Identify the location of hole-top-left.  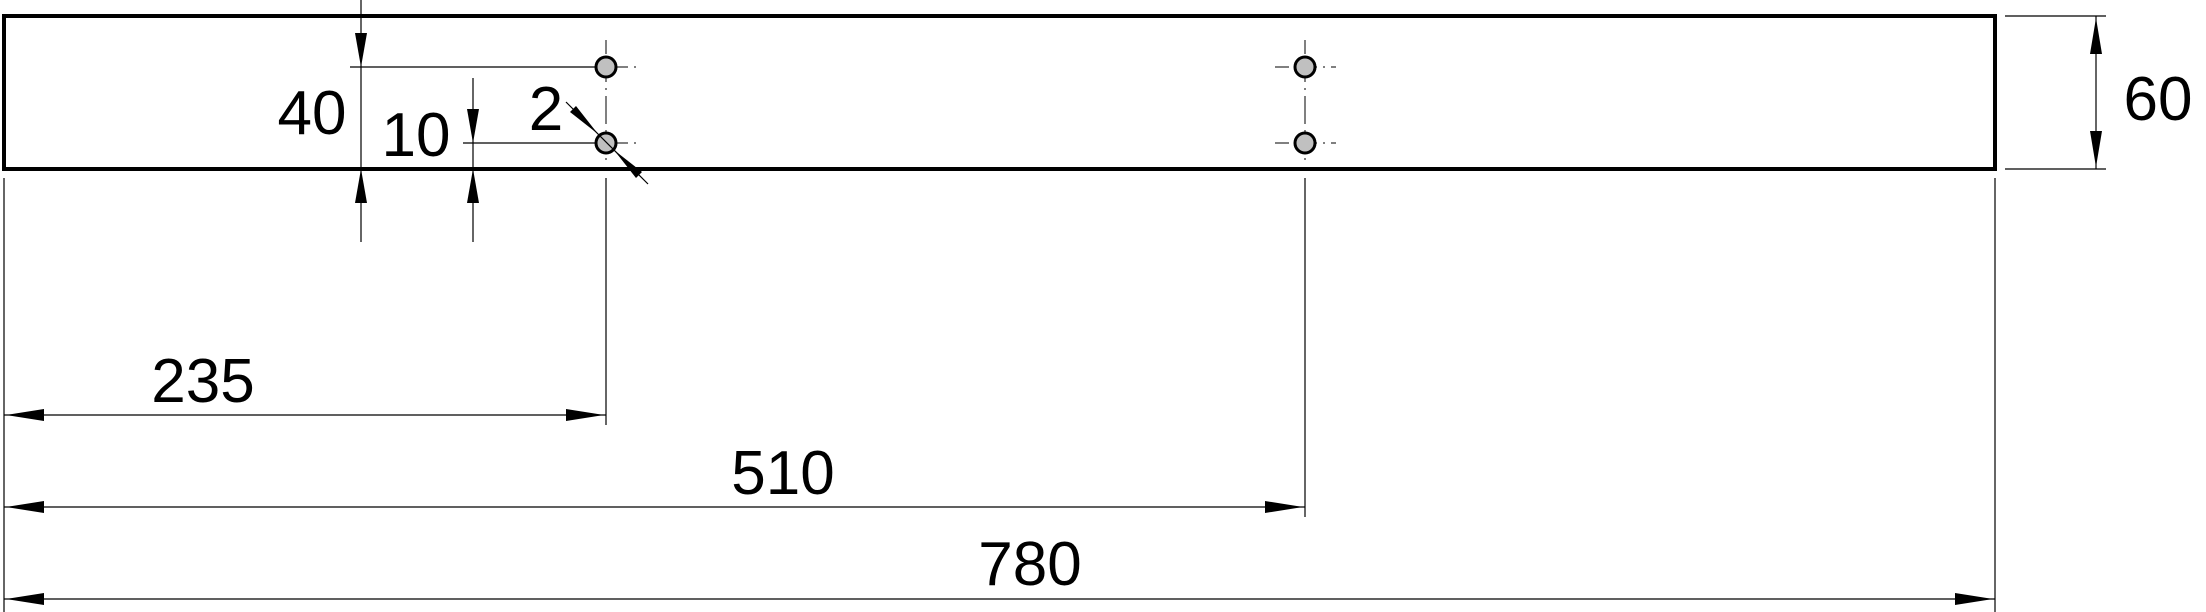
(611, 75).